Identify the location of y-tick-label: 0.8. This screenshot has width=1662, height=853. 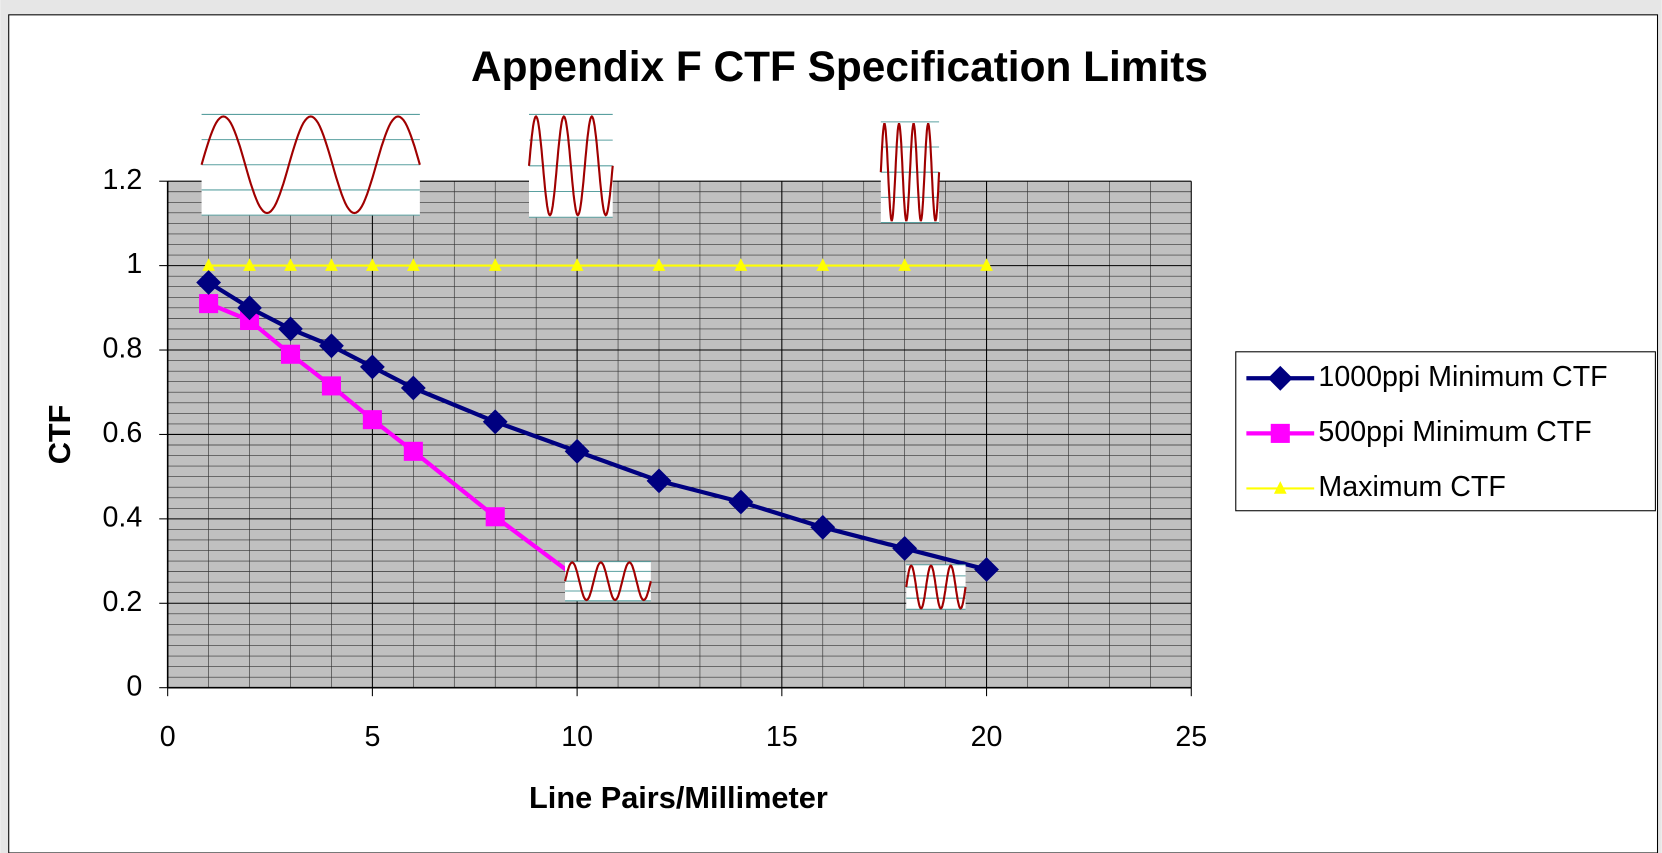
(122, 349).